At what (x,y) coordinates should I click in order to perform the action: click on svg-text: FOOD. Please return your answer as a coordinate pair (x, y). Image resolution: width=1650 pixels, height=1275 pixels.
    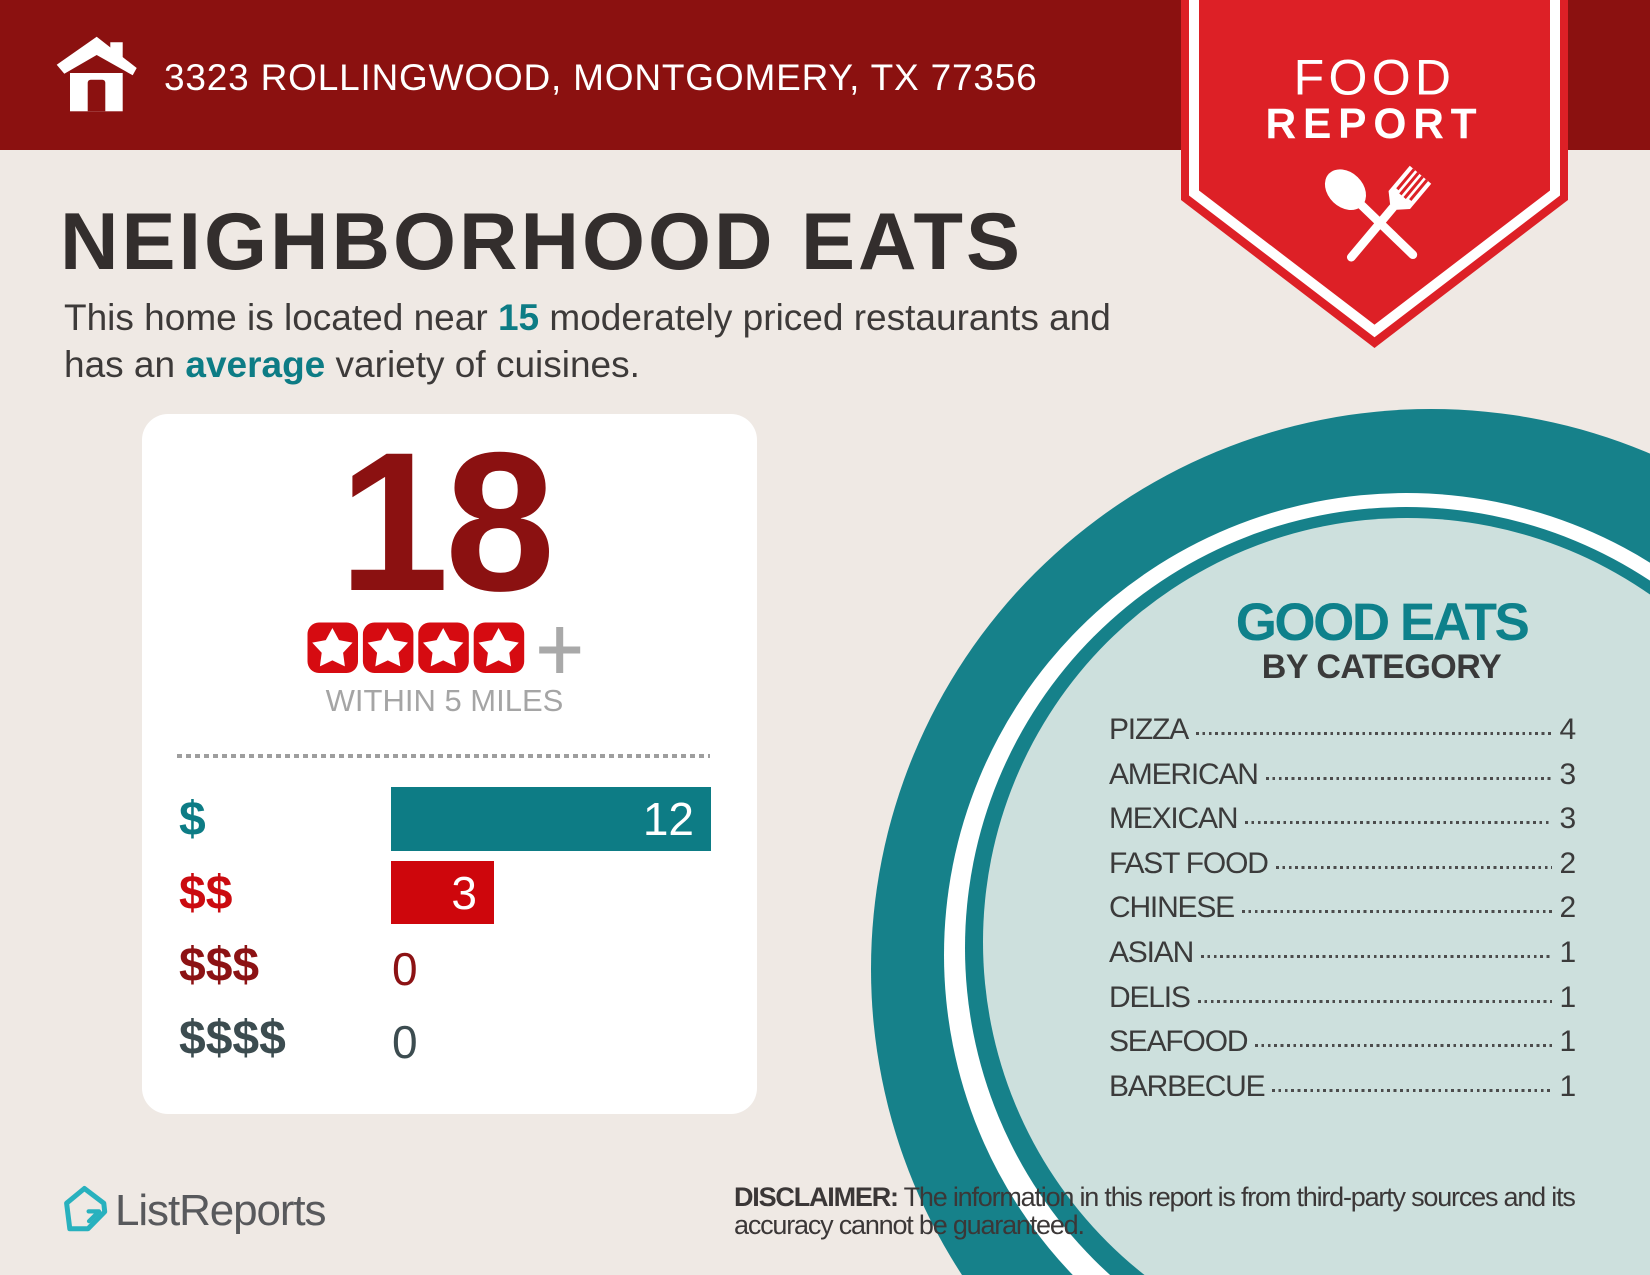
    Looking at the image, I should click on (1375, 78).